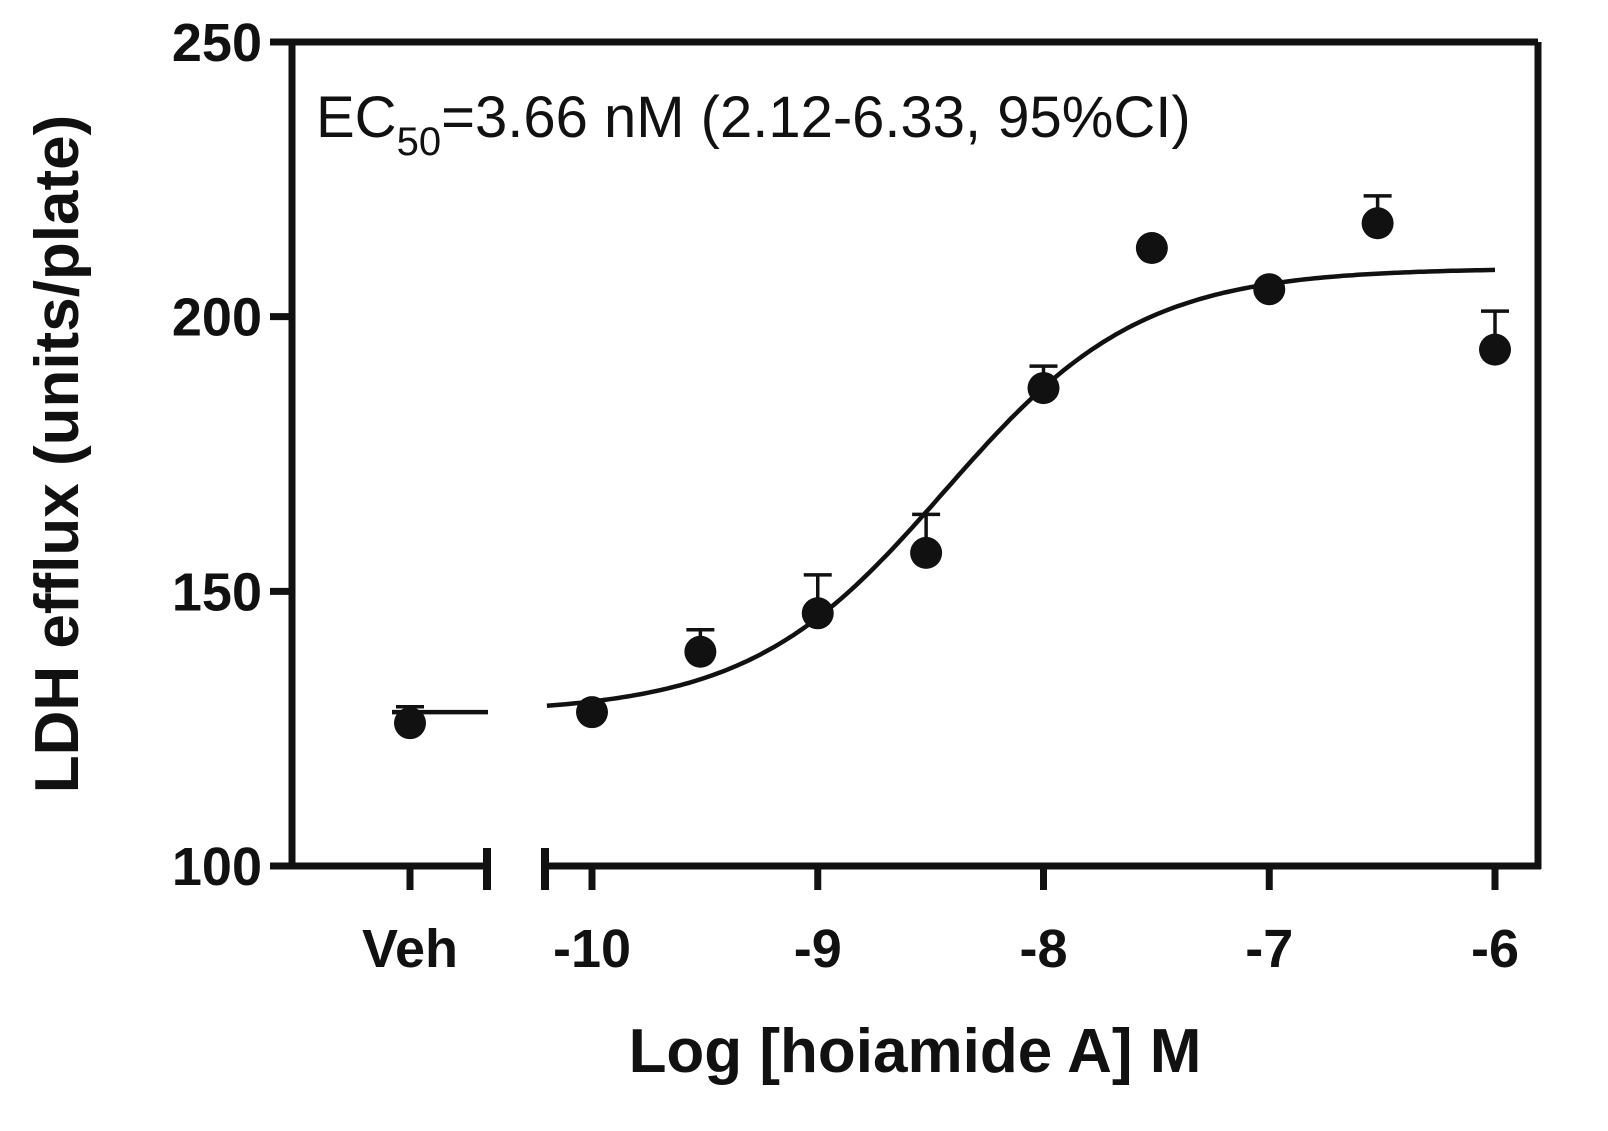 The width and height of the screenshot is (1608, 1131). I want to click on ec50-annotation: EC50=3.66 nM (2.12-6.33, 95%CI), so click(753, 124).